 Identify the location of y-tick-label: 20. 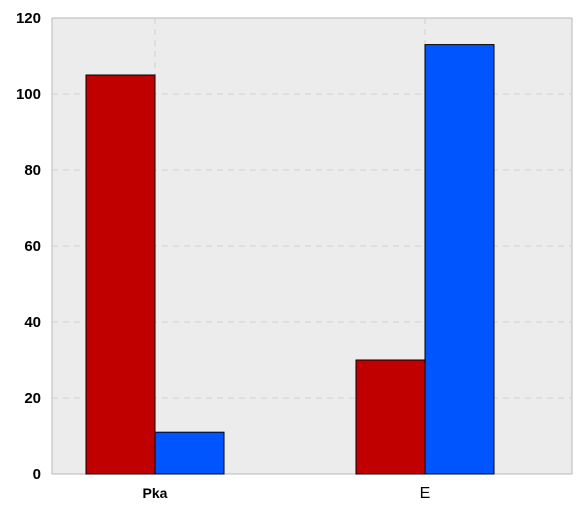
(32, 398).